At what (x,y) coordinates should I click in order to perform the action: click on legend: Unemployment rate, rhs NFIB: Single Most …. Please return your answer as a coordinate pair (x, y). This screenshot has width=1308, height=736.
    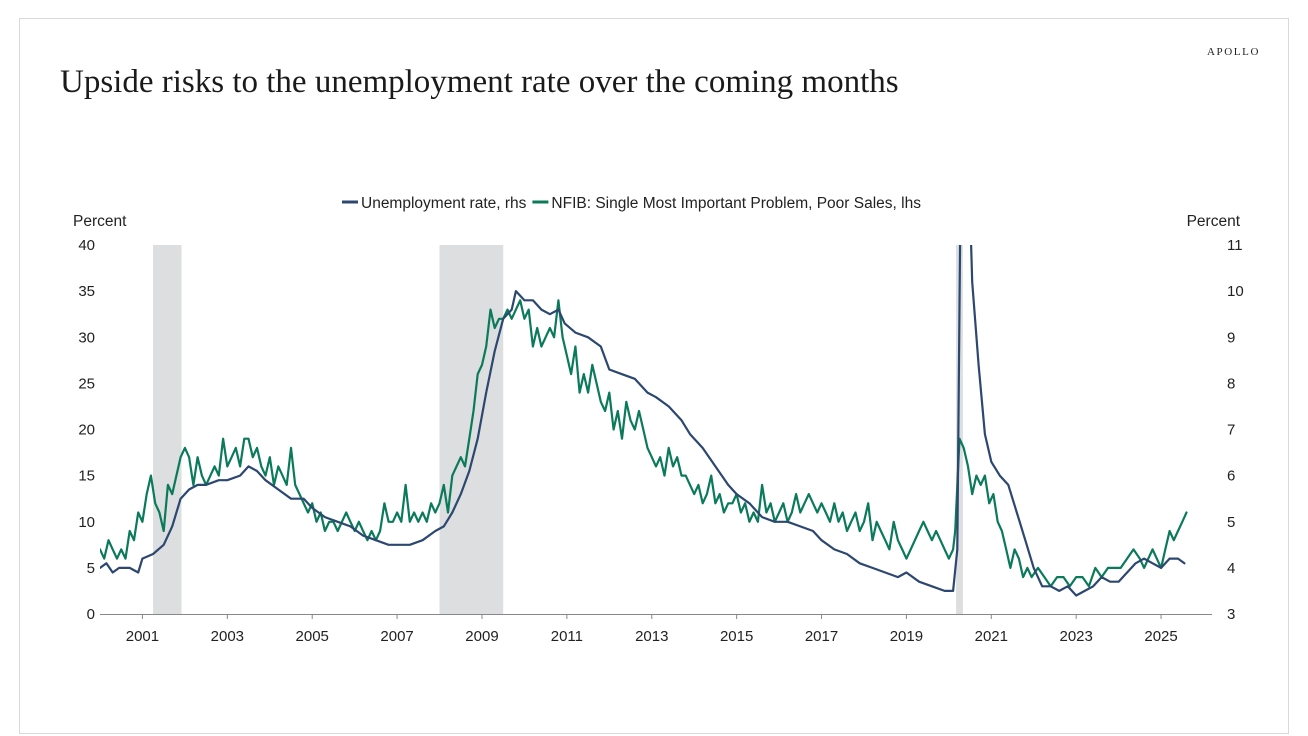
    Looking at the image, I should click on (631, 203).